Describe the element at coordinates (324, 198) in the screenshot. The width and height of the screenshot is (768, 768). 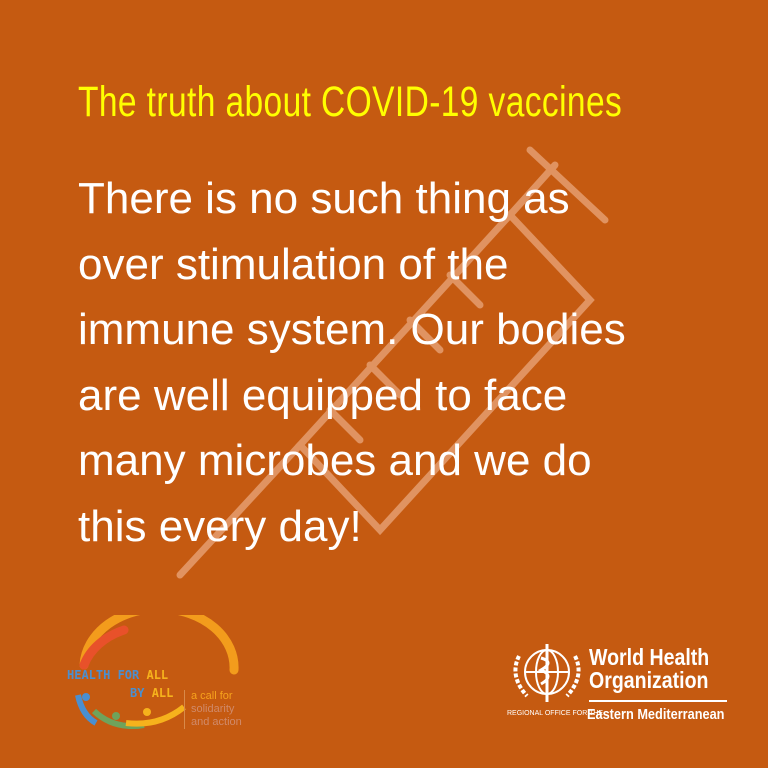
I see `body-line: There is no such thing as` at that location.